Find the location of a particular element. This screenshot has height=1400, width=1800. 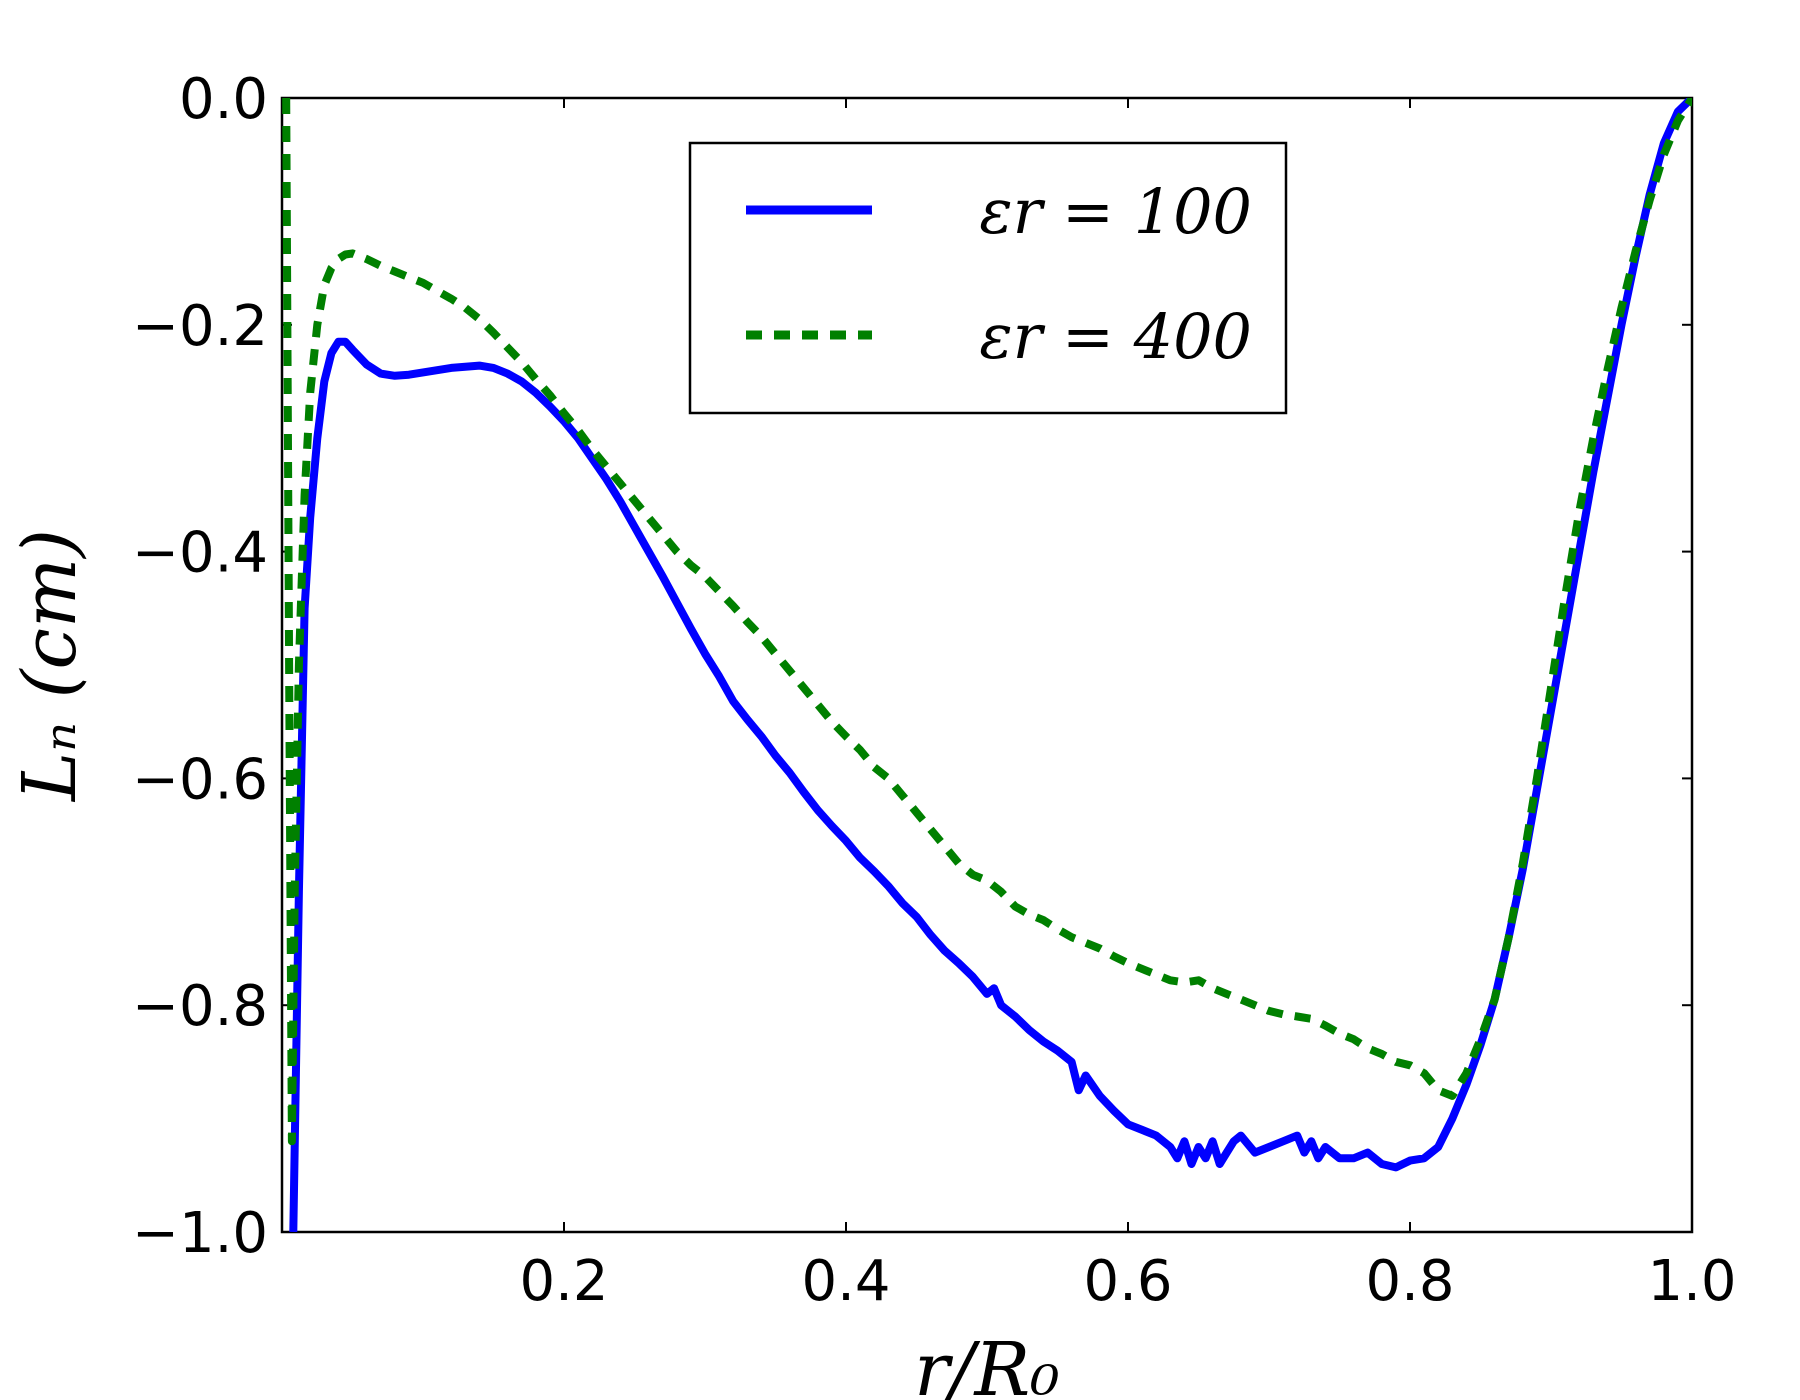

legend: εr = 100 εr = 400 is located at coordinates (988, 278).